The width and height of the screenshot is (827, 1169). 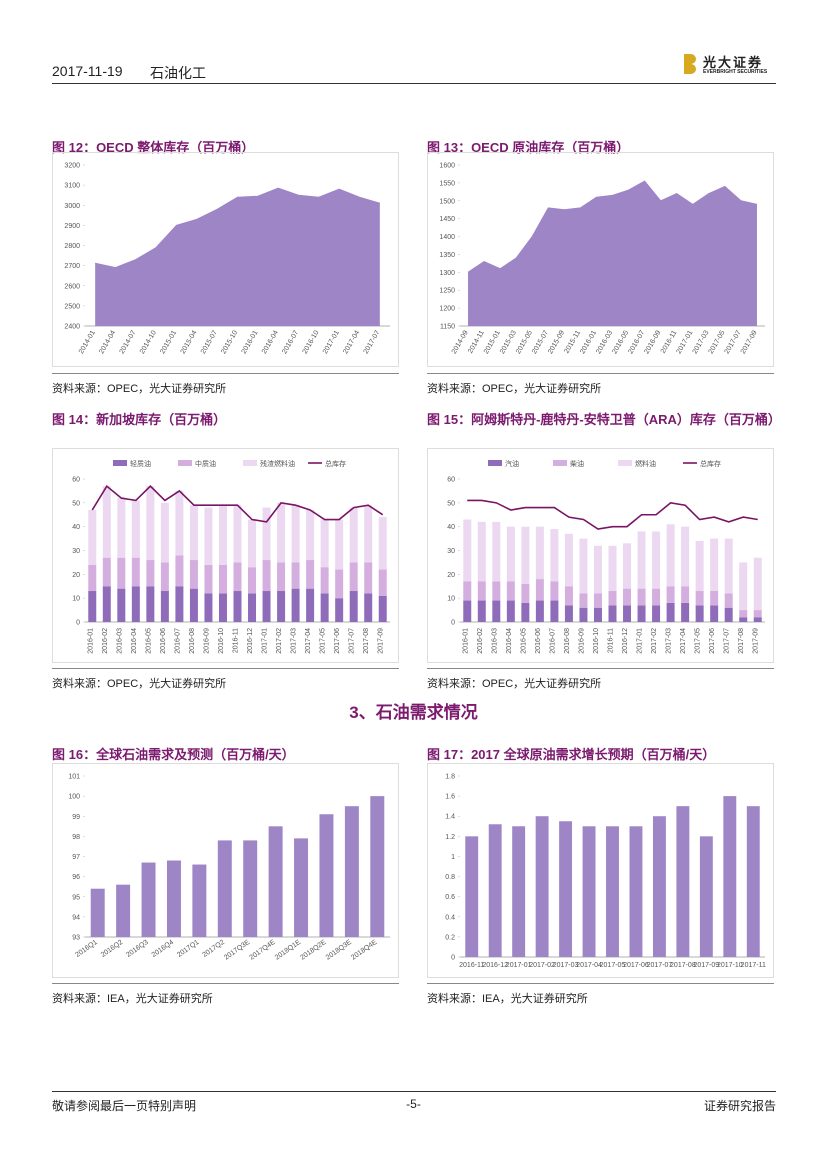 I want to click on x-tick-label: 2015-01, so click(x=168, y=342).